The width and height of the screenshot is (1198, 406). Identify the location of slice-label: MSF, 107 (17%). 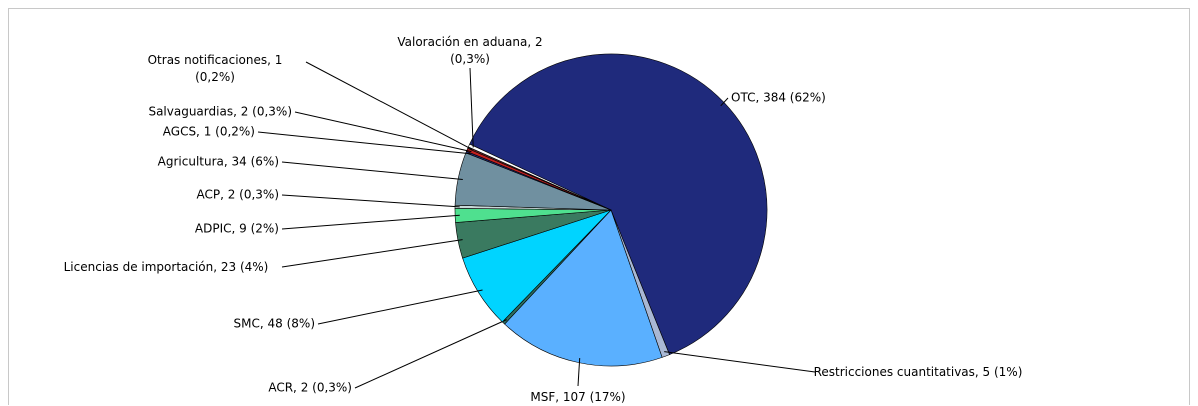
(578, 397).